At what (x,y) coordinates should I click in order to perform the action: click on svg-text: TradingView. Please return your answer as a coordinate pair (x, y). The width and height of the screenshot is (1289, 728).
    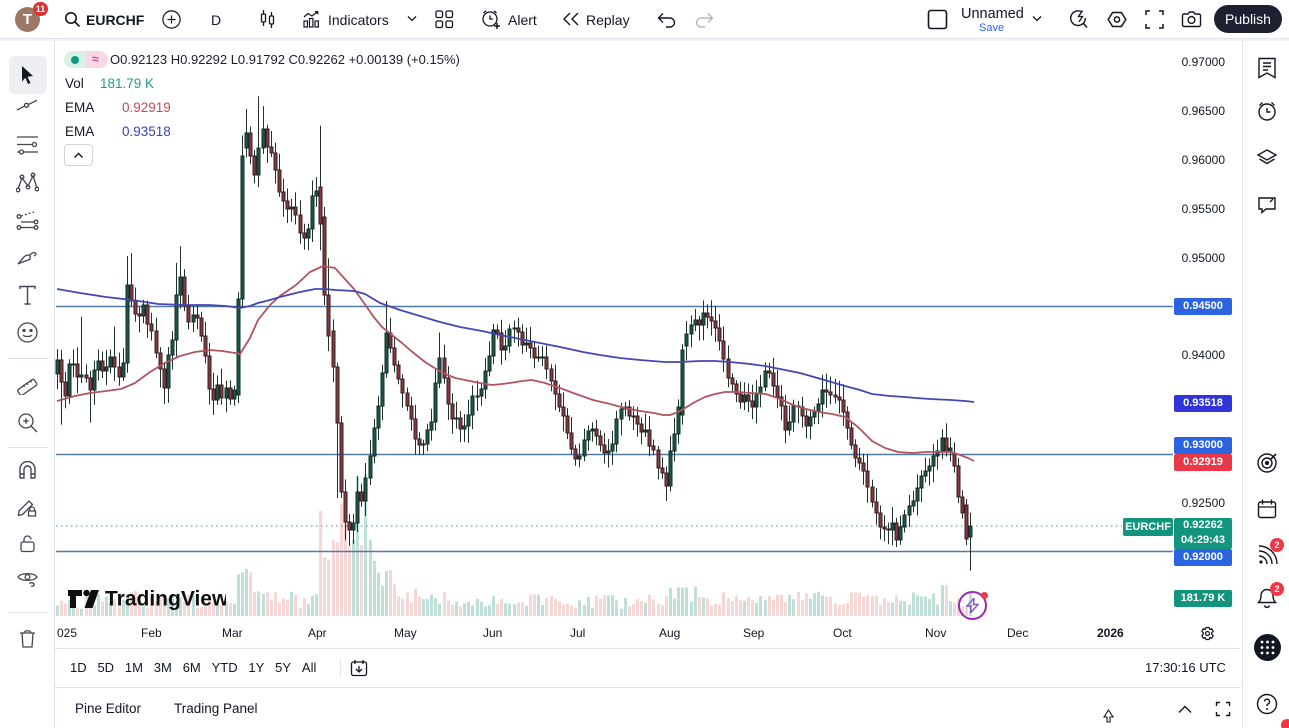
    Looking at the image, I should click on (165, 599).